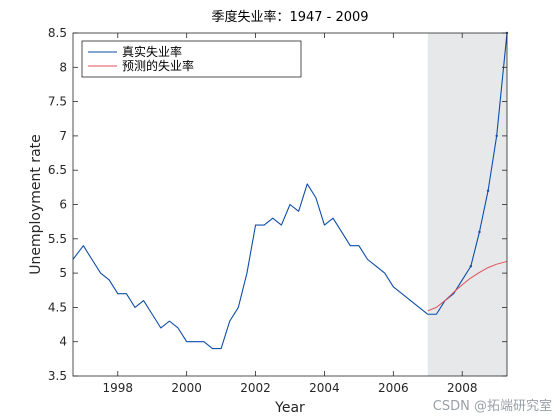 The image size is (560, 420). What do you see at coordinates (57, 170) in the screenshot?
I see `y-tick-label: 6.5` at bounding box center [57, 170].